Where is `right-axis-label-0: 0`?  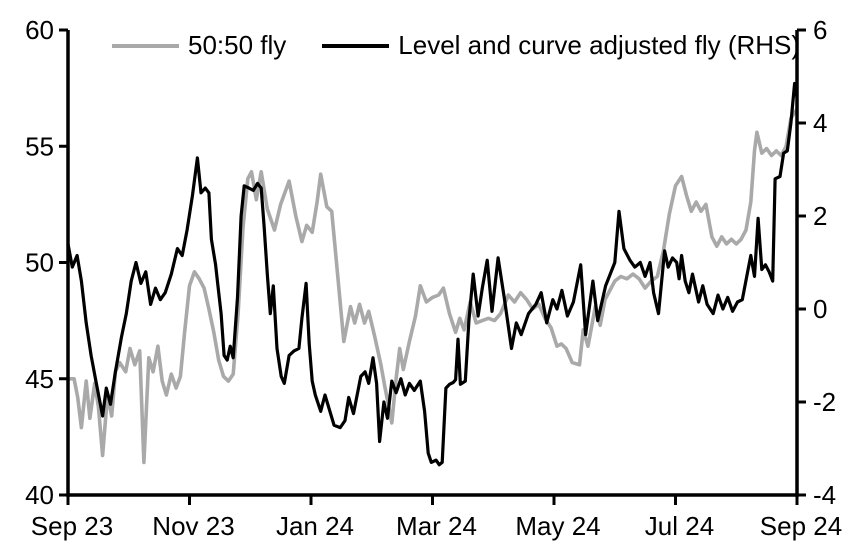
right-axis-label-0: 0 is located at coordinates (820, 309).